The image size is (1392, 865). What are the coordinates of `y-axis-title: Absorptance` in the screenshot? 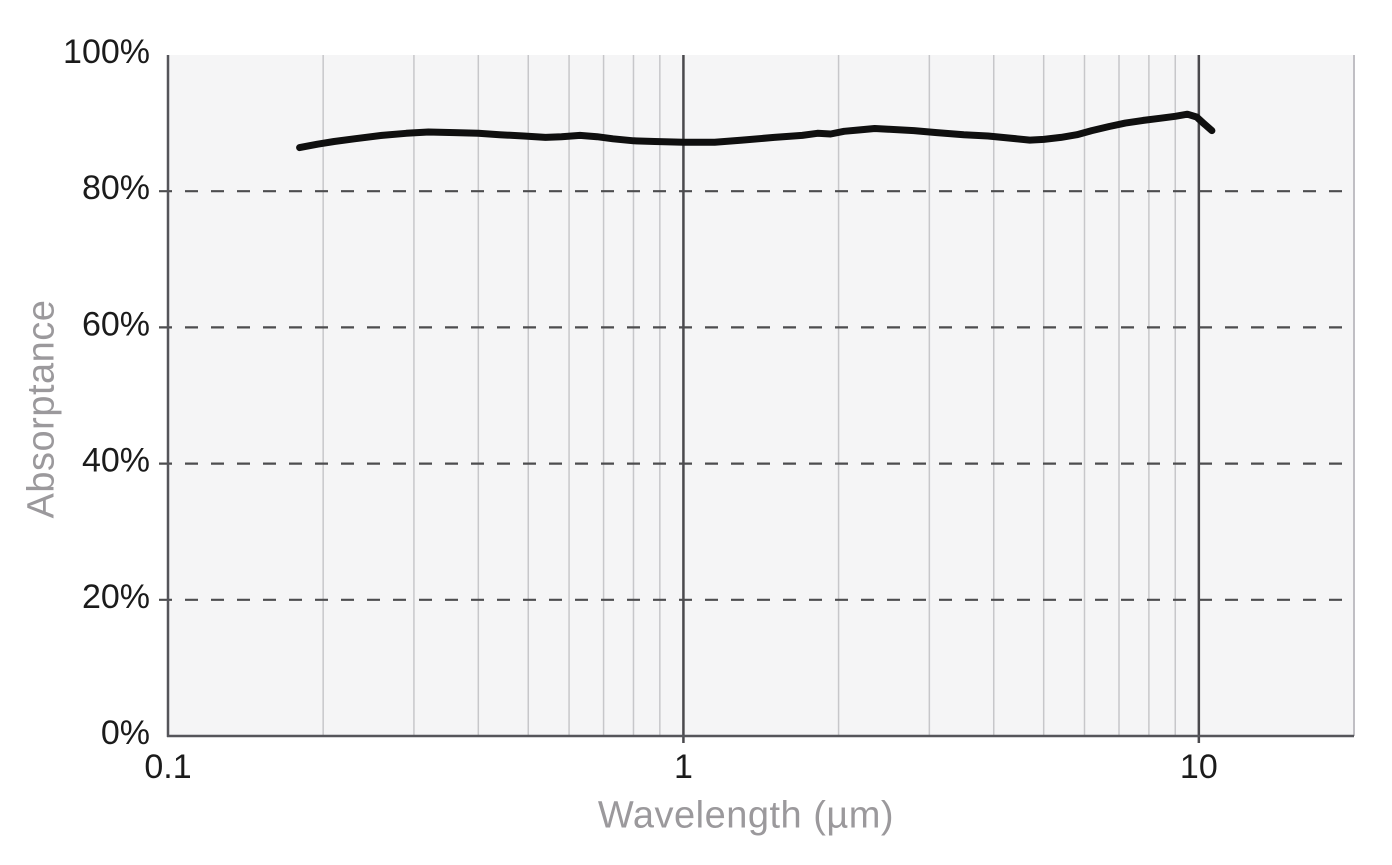 It's located at (41, 409).